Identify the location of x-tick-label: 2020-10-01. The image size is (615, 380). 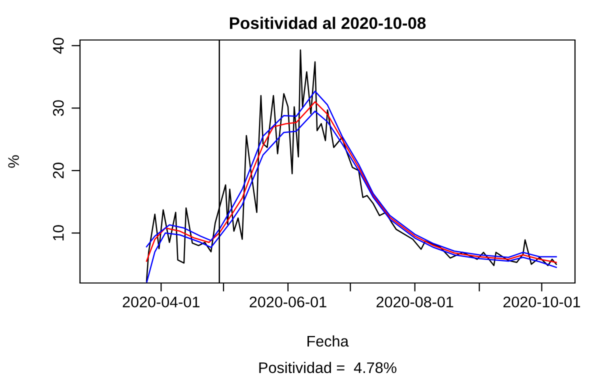
(541, 302).